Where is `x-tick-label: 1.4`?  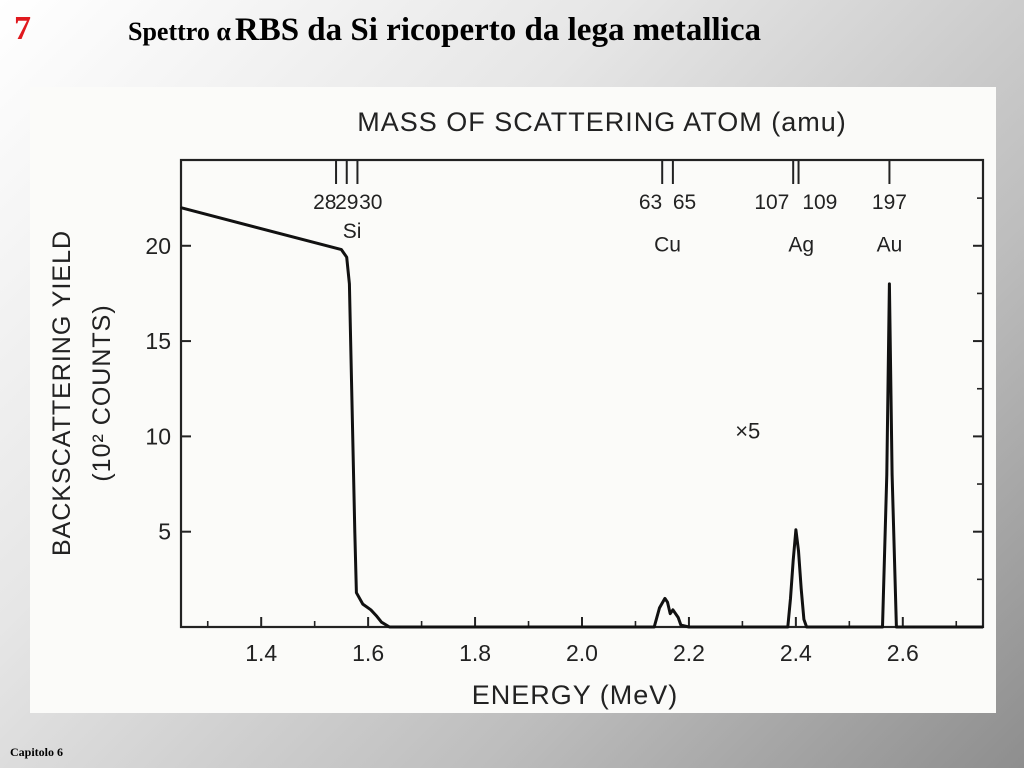
x-tick-label: 1.4 is located at coordinates (261, 653).